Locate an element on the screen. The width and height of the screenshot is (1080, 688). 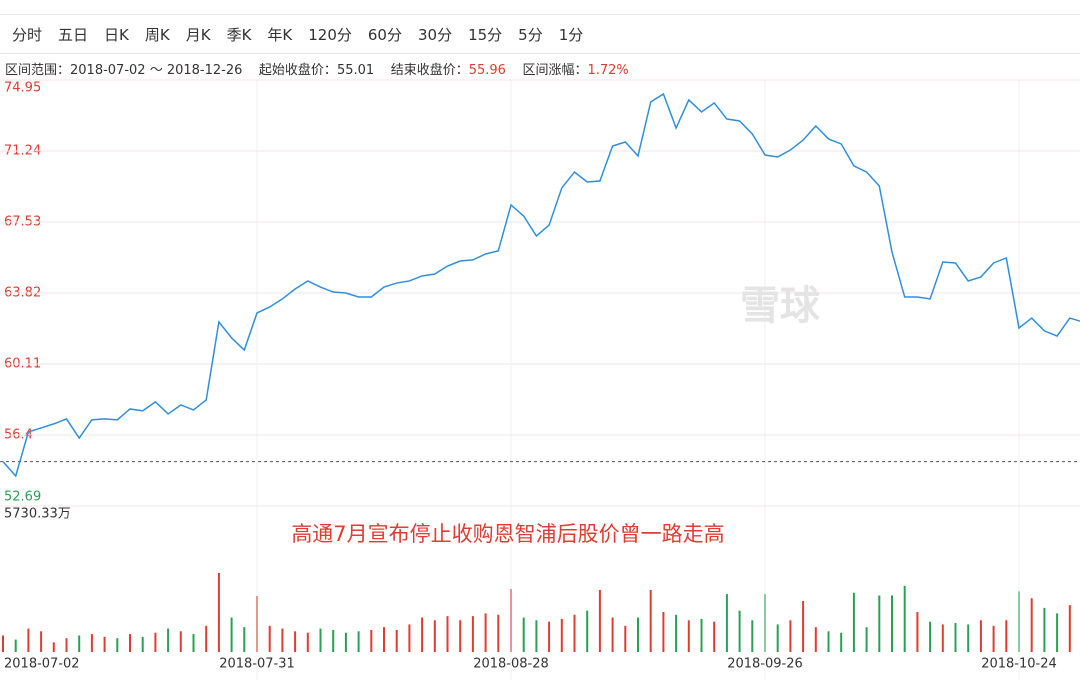
volume-tick-label: 5730.33万 is located at coordinates (37, 514).